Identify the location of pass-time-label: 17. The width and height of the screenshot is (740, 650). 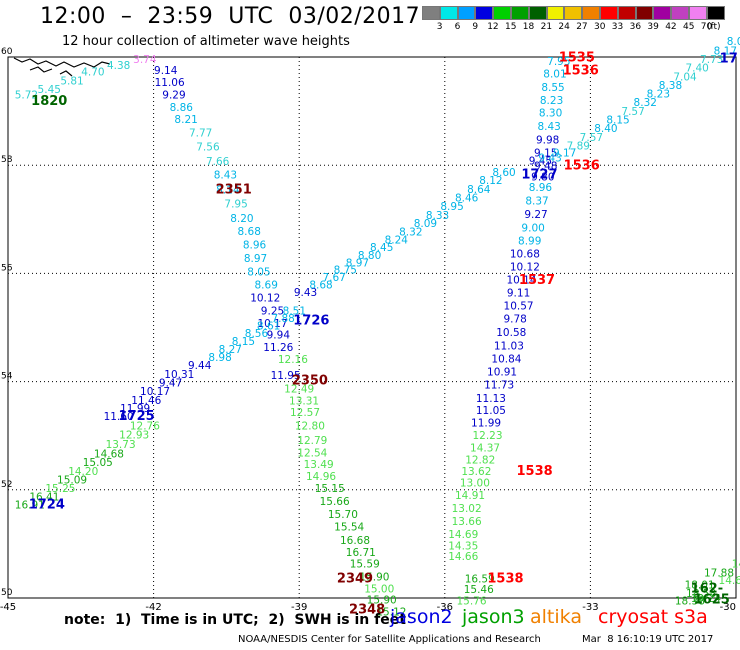
(729, 58).